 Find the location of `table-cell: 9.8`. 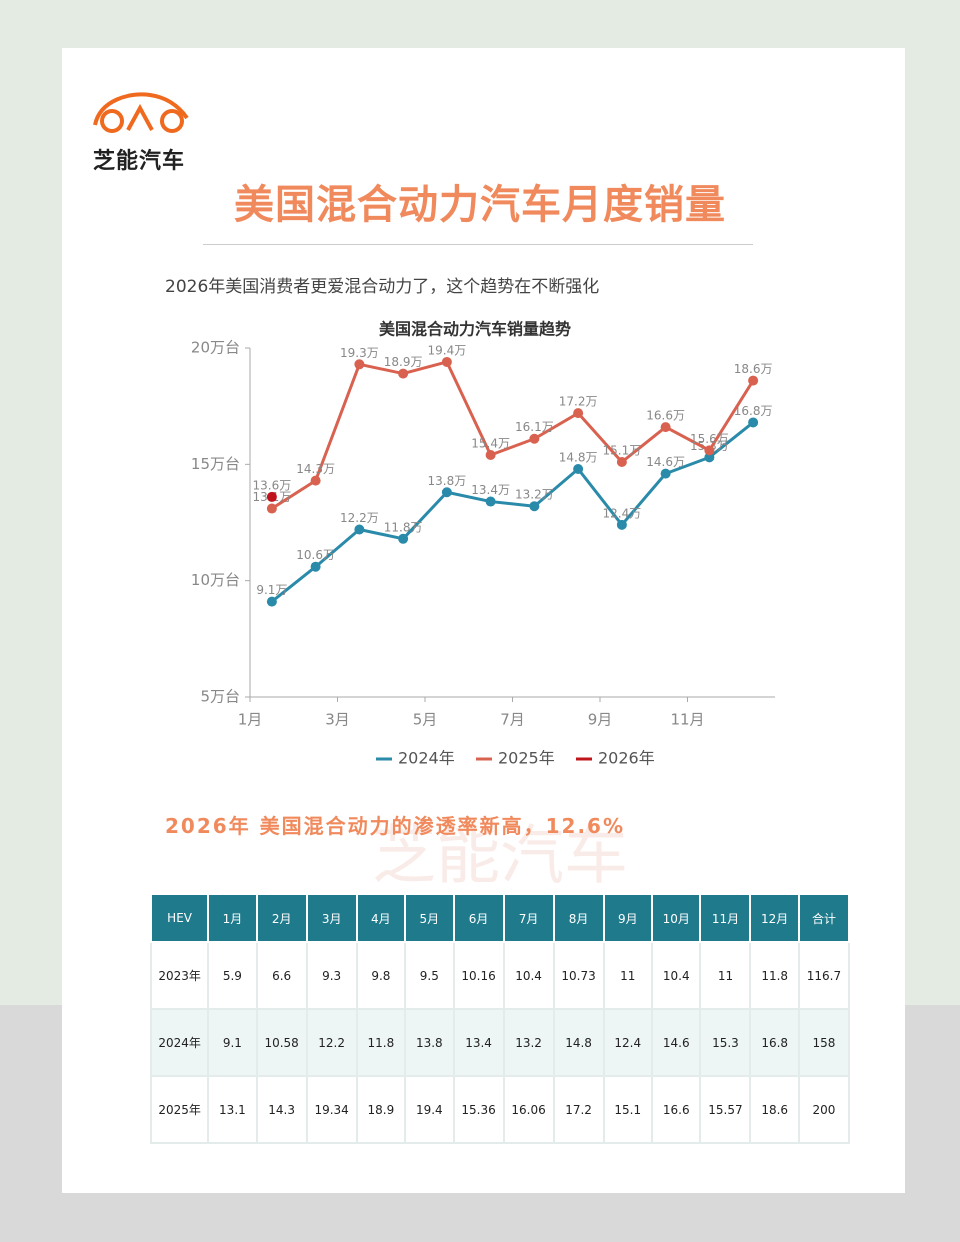

table-cell: 9.8 is located at coordinates (381, 975).